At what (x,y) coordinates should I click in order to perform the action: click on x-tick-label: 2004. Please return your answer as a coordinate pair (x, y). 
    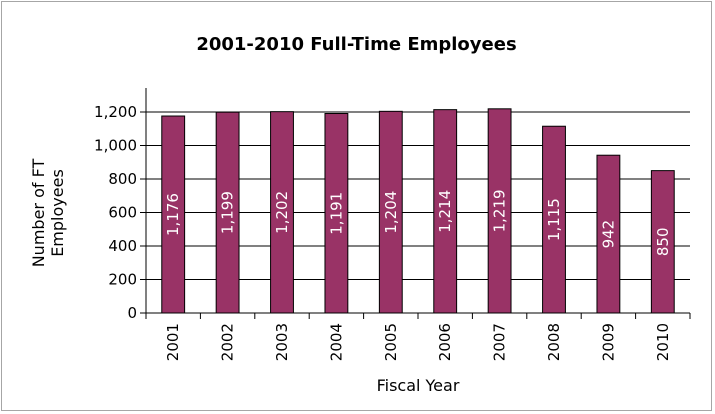
    Looking at the image, I should click on (336, 342).